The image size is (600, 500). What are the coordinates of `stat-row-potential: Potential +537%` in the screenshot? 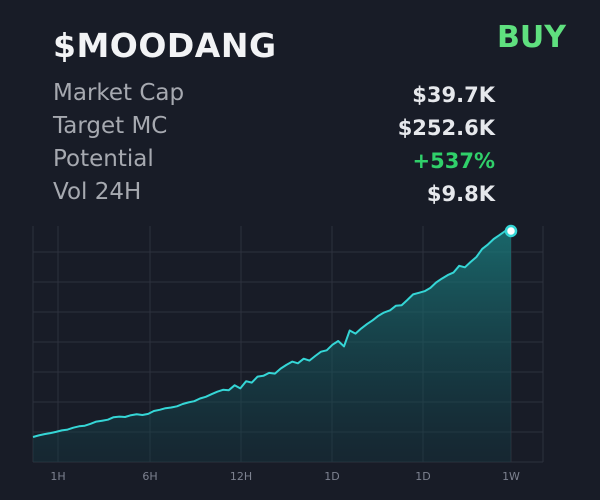 It's located at (274, 162).